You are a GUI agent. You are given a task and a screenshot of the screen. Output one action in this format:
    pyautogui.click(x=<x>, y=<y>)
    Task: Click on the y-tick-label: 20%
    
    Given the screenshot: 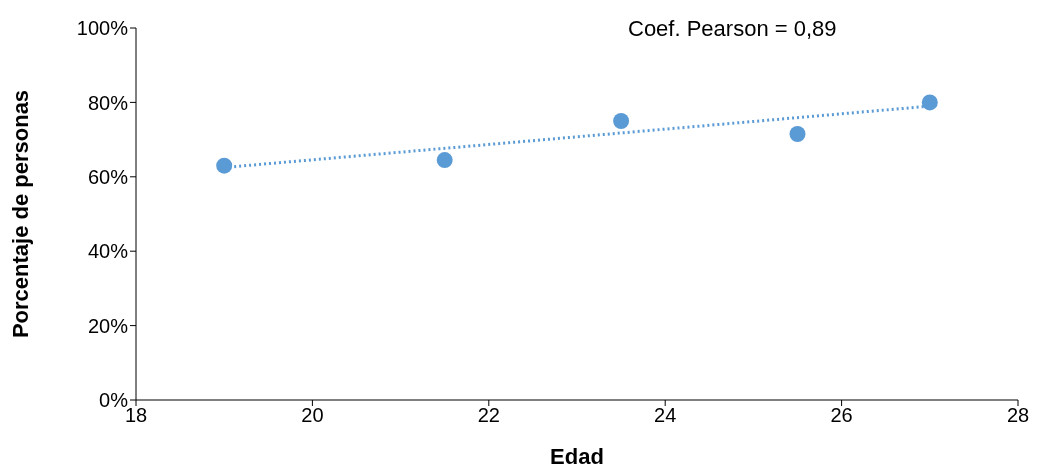 What is the action you would take?
    pyautogui.click(x=108, y=325)
    